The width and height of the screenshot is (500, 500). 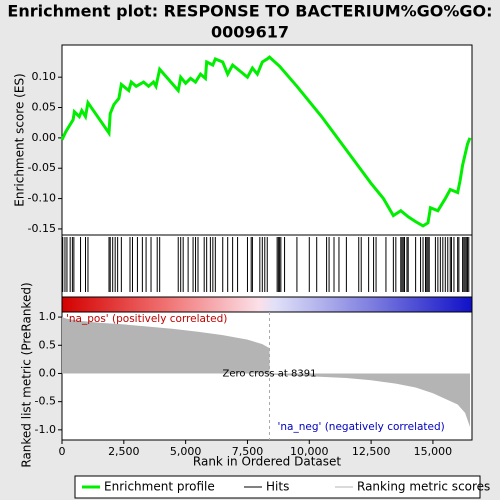 What do you see at coordinates (45, 401) in the screenshot?
I see `y-tick-label: -0.5` at bounding box center [45, 401].